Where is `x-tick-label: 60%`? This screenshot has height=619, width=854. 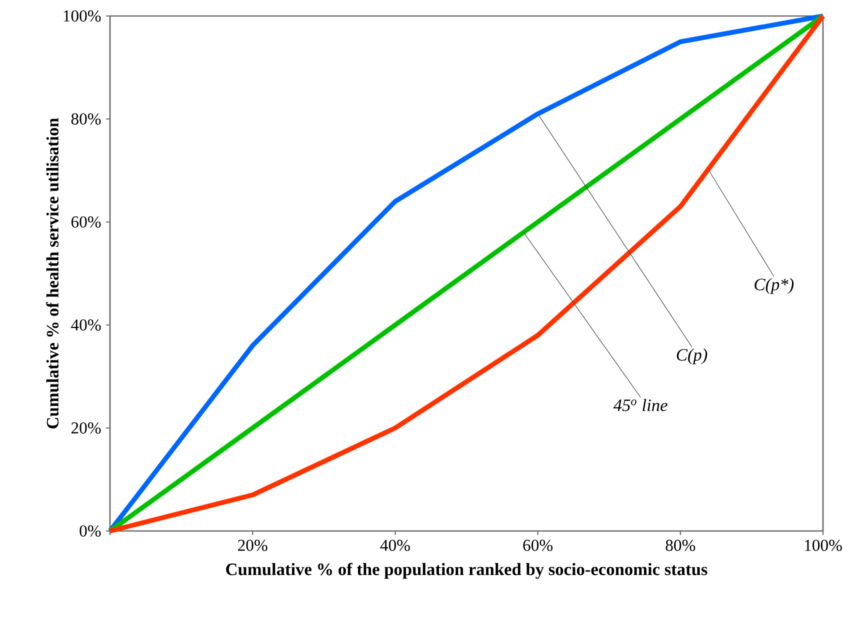
x-tick-label: 60% is located at coordinates (538, 546).